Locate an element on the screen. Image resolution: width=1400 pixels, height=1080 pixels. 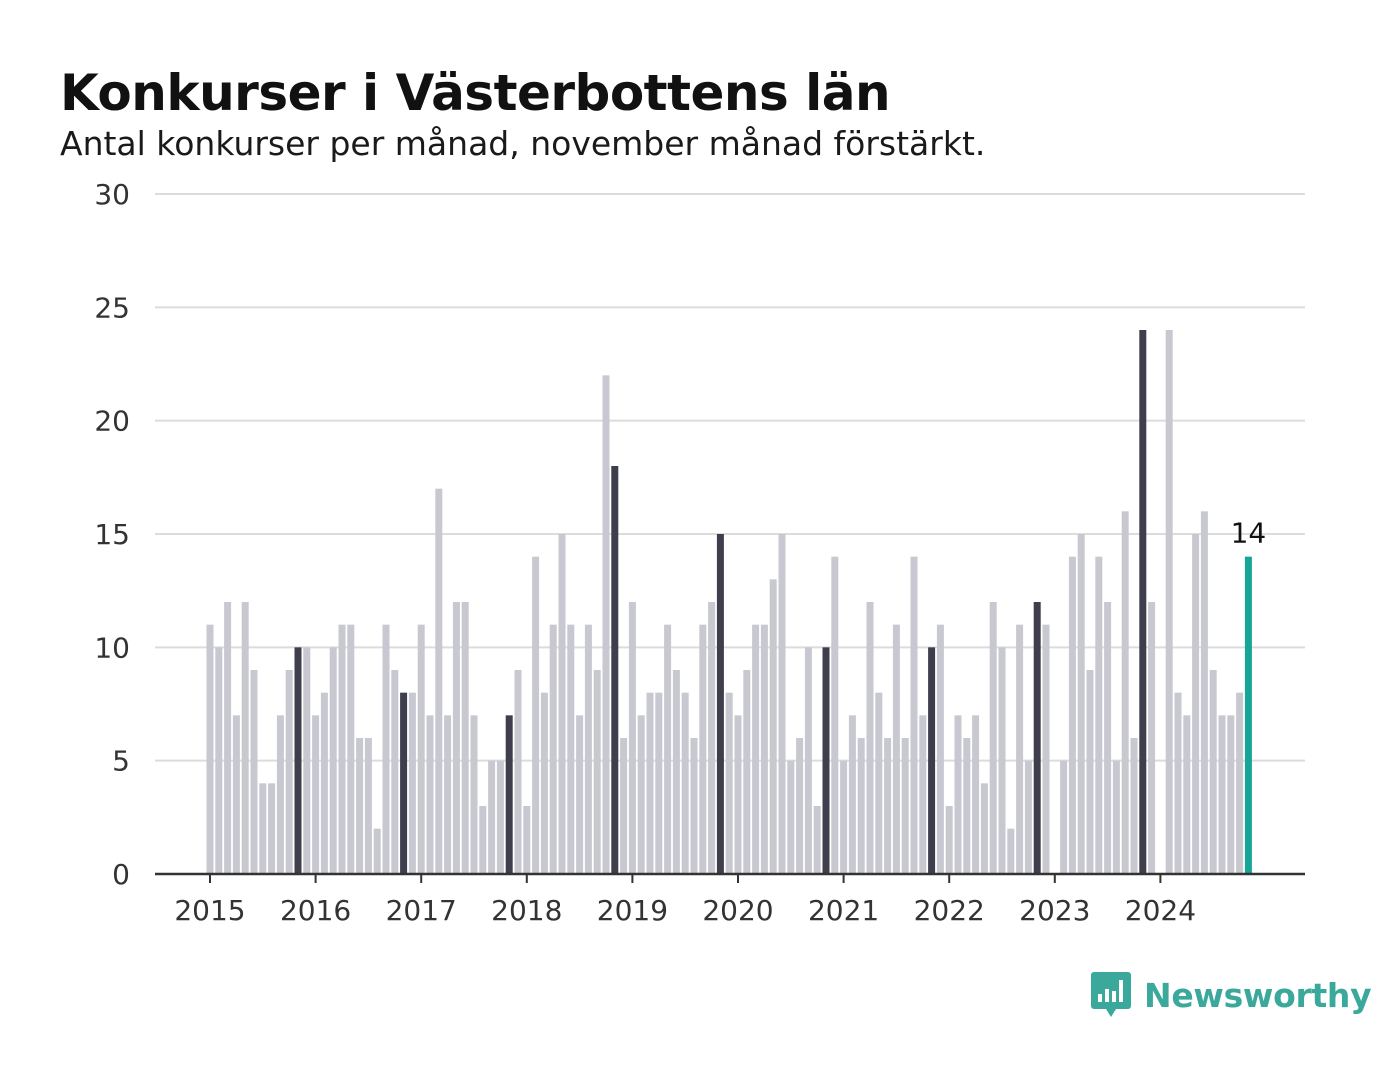
x-tick-label: 2019 is located at coordinates (632, 910).